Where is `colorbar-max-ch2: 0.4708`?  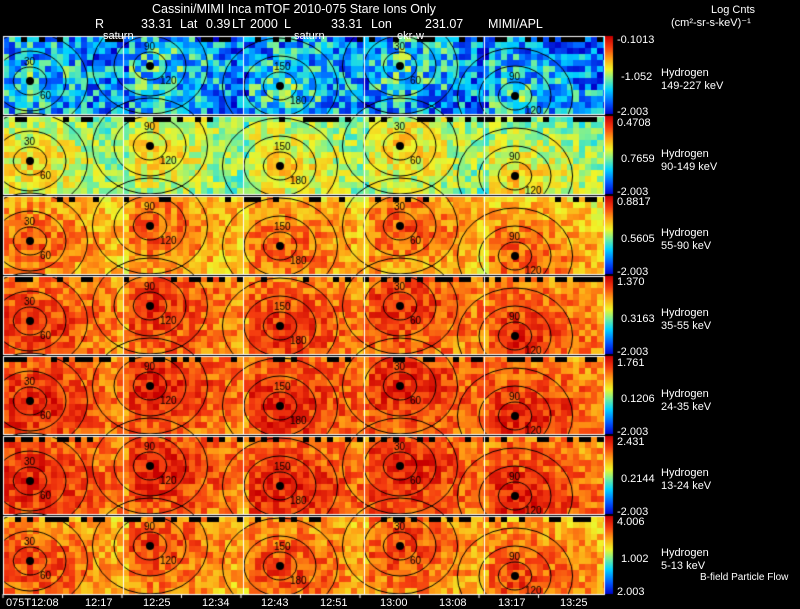 colorbar-max-ch2: 0.4708 is located at coordinates (634, 123).